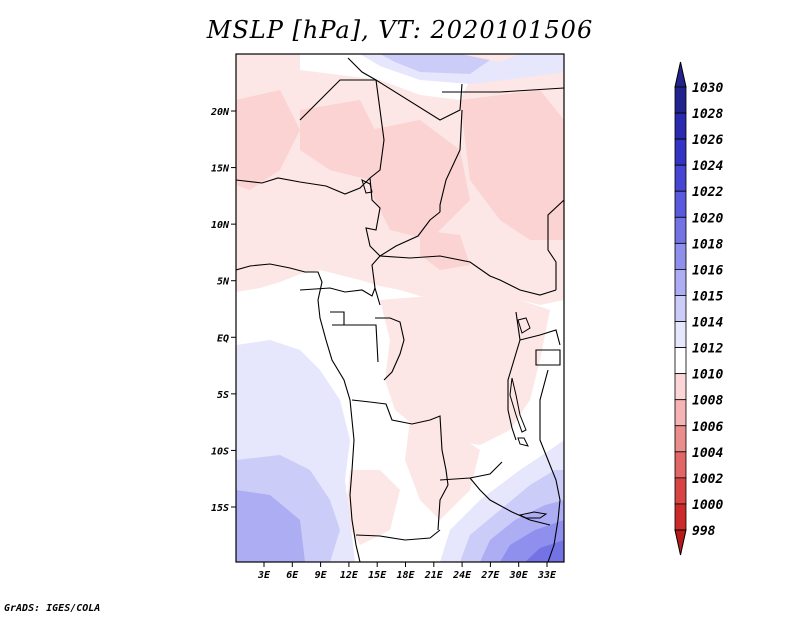 The height and width of the screenshot is (618, 800). Describe the element at coordinates (707, 479) in the screenshot. I see `colorbar-label: 1002` at that location.